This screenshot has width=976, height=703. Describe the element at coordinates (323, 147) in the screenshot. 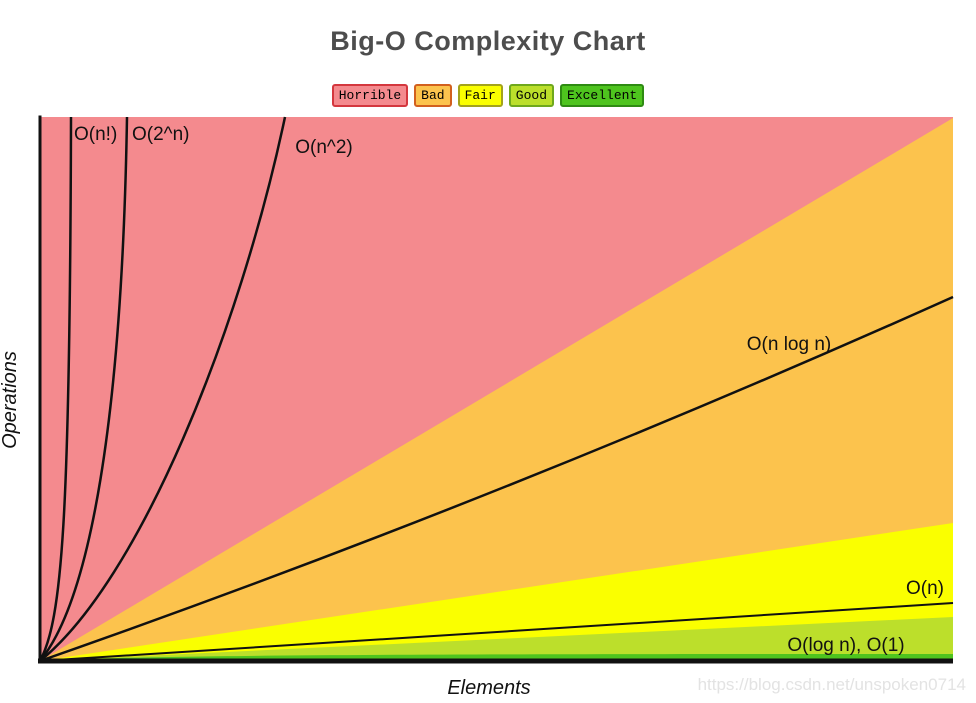

I see `label-quadratic: O(n^2)` at that location.